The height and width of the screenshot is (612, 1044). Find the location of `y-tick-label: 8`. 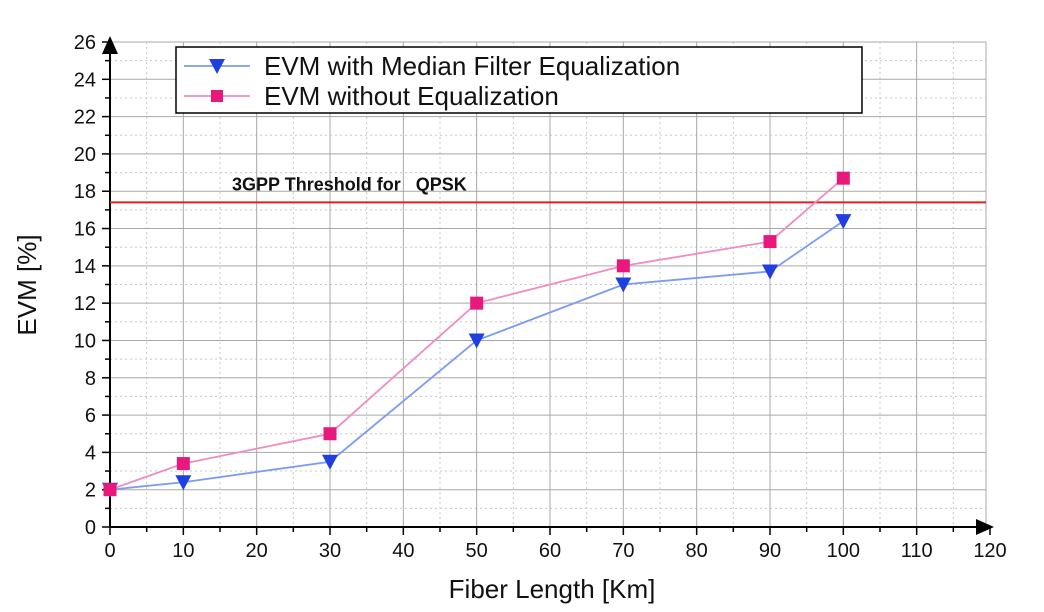

y-tick-label: 8 is located at coordinates (90, 379).